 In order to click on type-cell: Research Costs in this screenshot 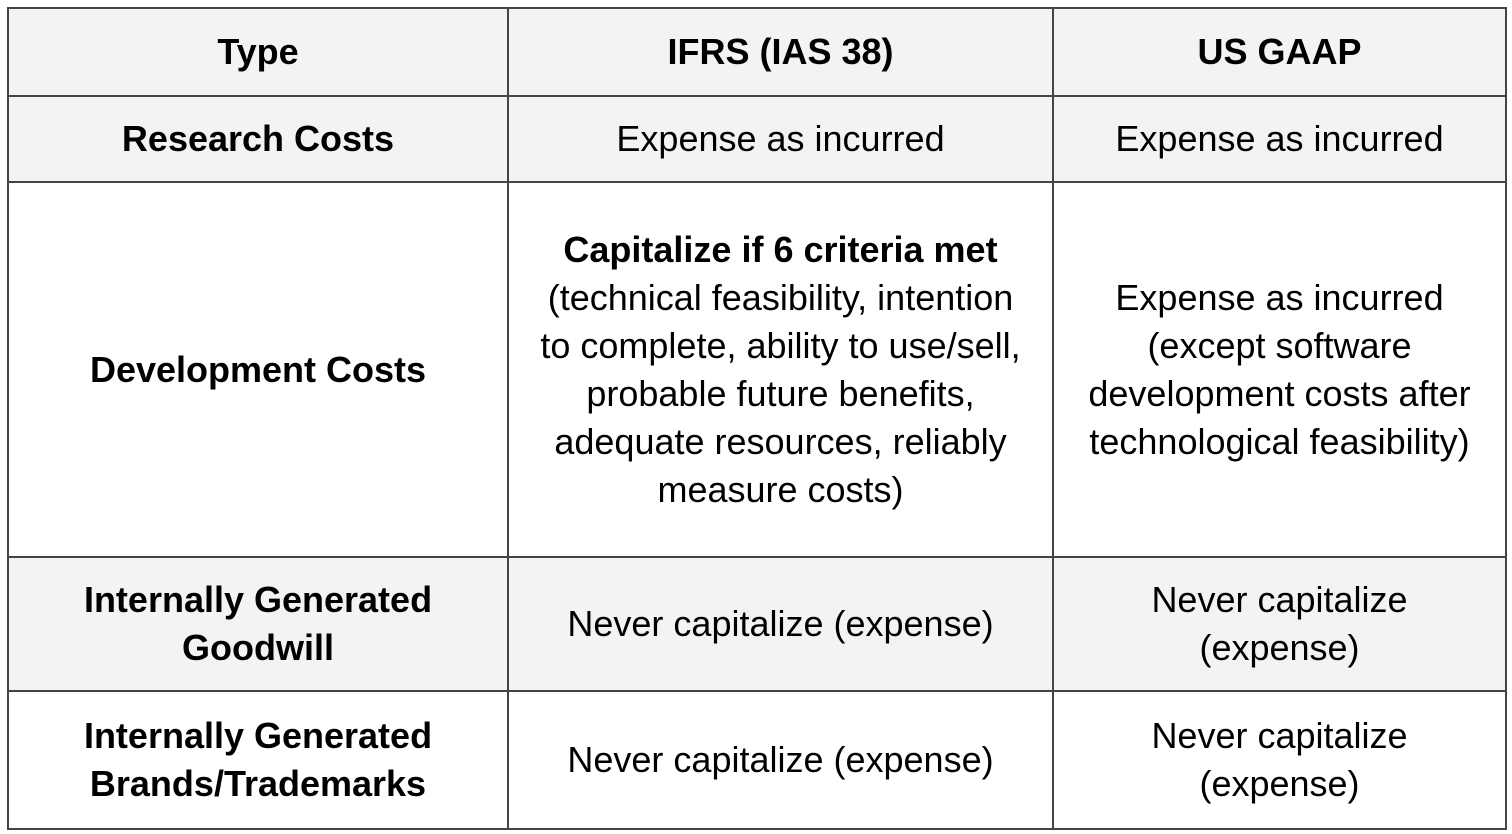, I will do `click(258, 139)`.